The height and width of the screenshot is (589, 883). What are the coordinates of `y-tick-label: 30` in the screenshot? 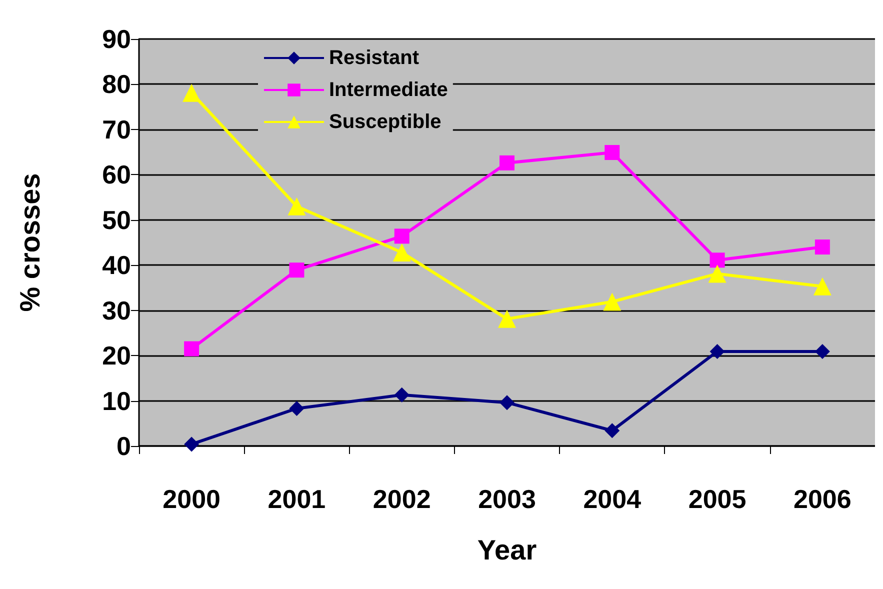 It's located at (116, 310).